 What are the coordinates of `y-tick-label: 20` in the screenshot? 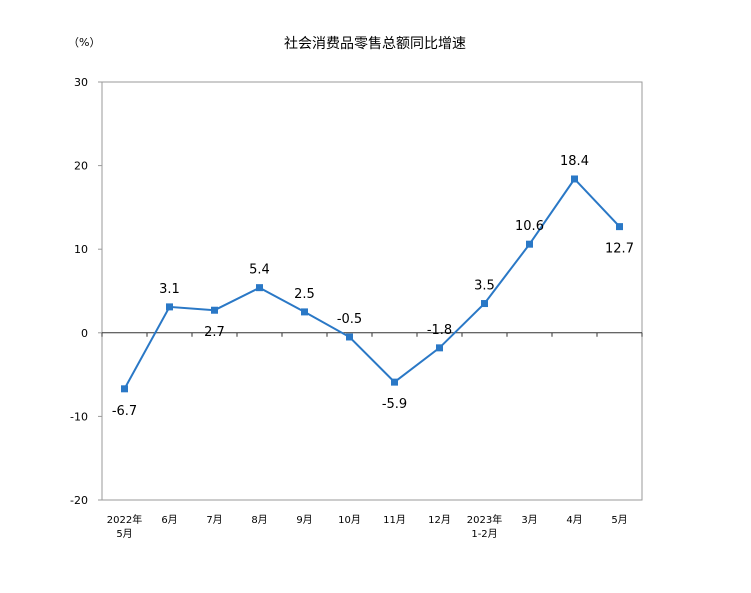 It's located at (81, 166).